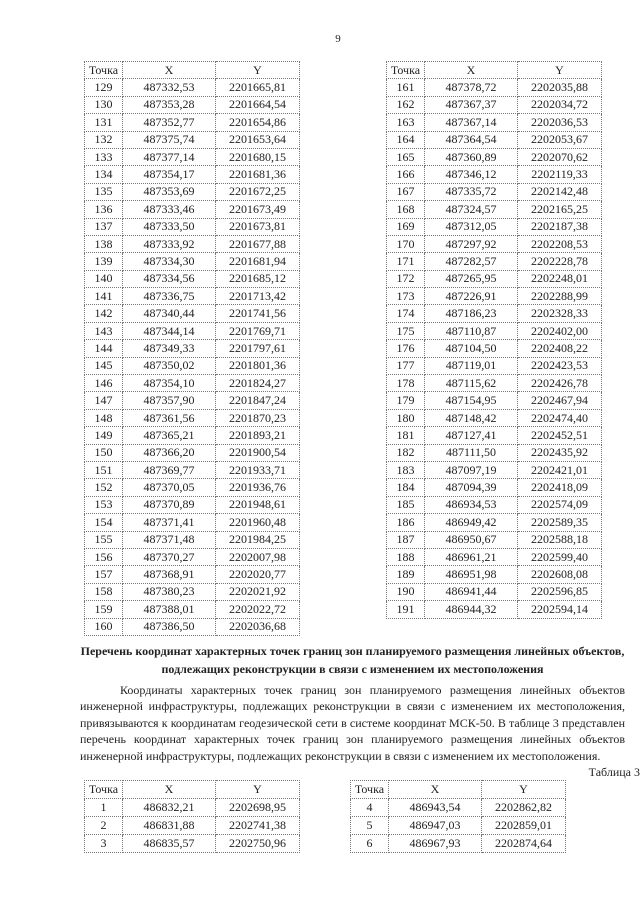  Describe the element at coordinates (494, 226) in the screenshot. I see `table-row: 169 487312,05 2202187,38` at that location.